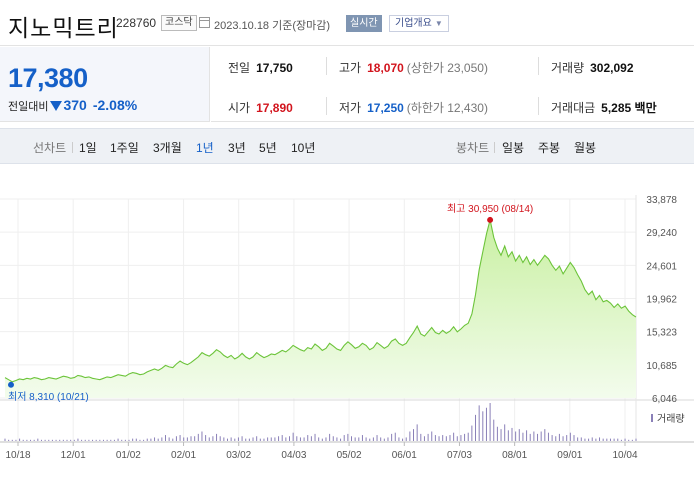 The image size is (694, 483). Describe the element at coordinates (573, 108) in the screenshot. I see `stat-amount-label: 거래대금` at that location.